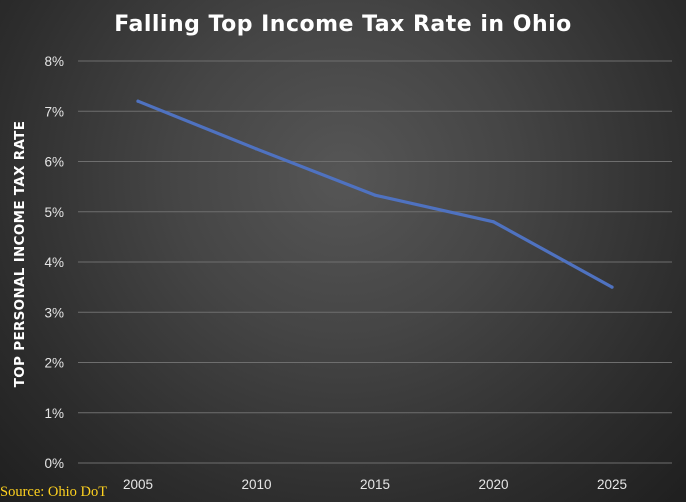  What do you see at coordinates (54, 492) in the screenshot?
I see `source-note: Source: Ohio DoT` at bounding box center [54, 492].